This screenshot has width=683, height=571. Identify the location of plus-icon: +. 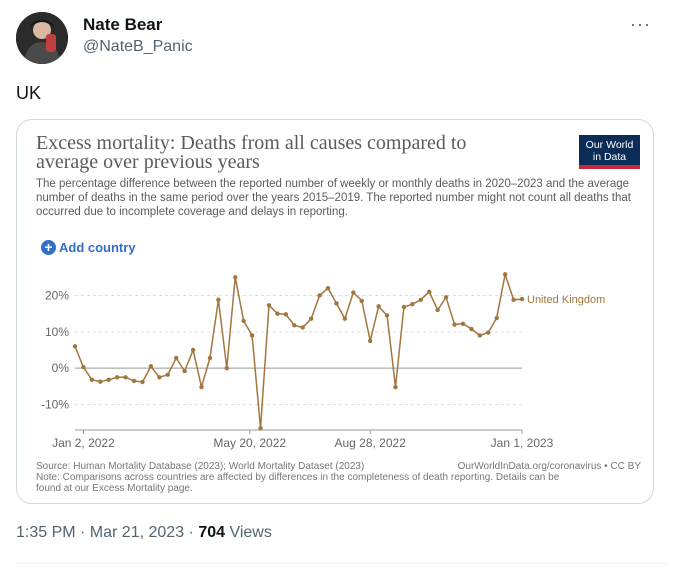
(48, 247).